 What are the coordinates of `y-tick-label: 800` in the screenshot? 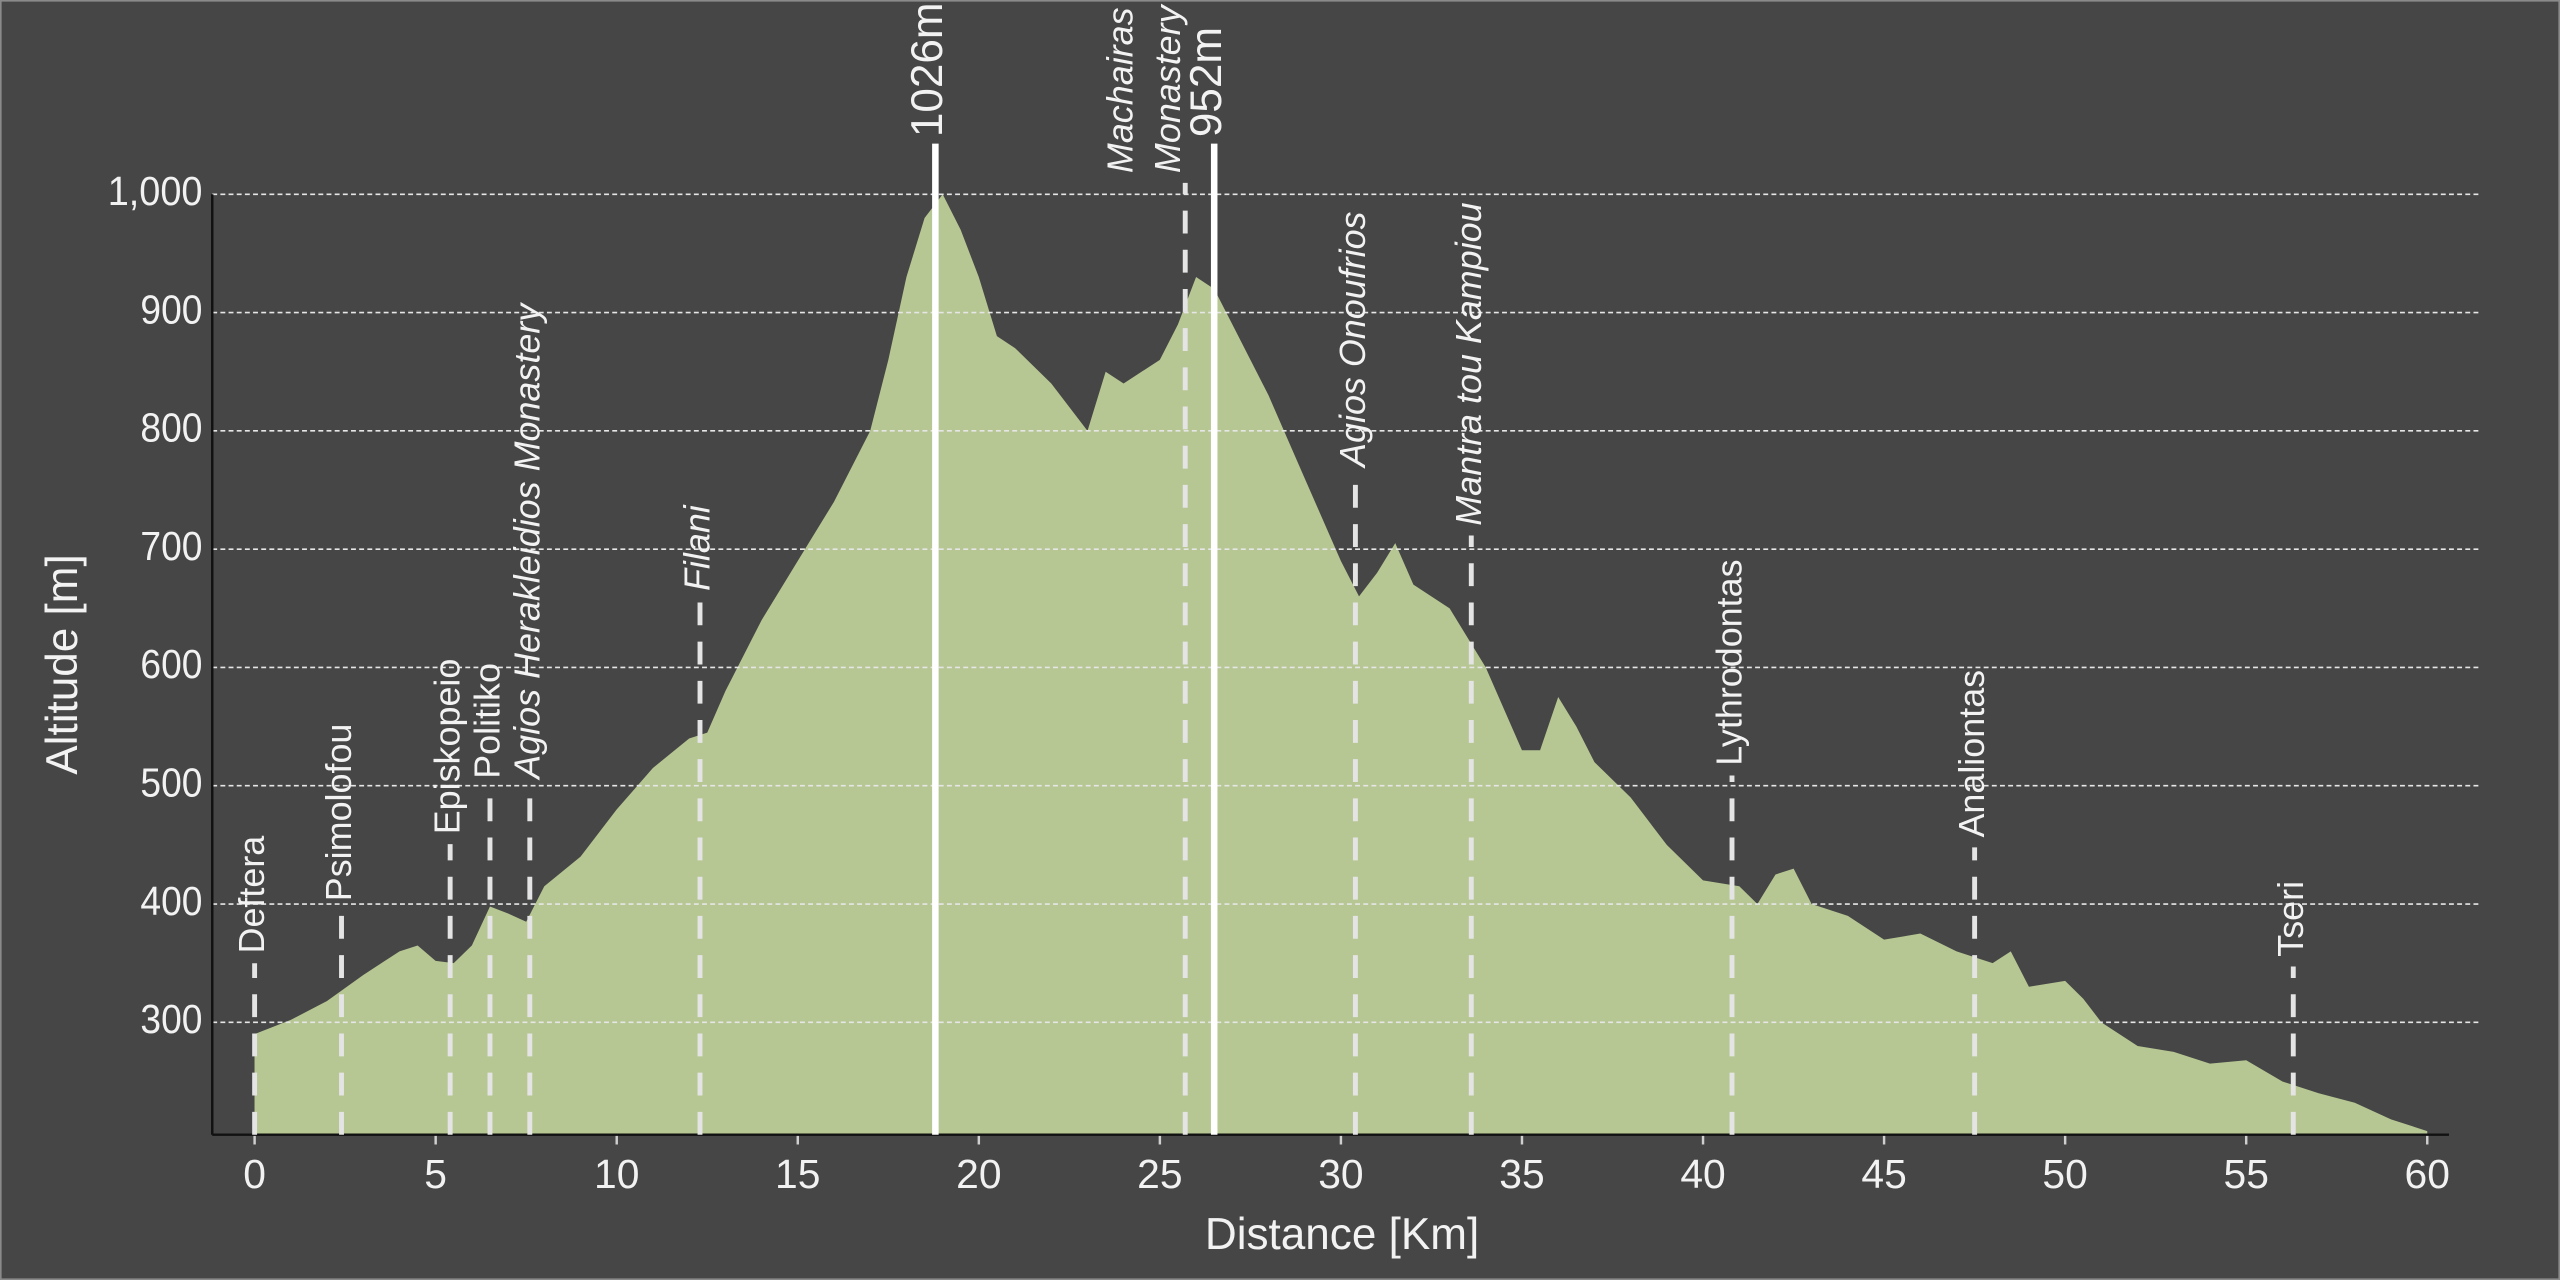 It's located at (171, 428).